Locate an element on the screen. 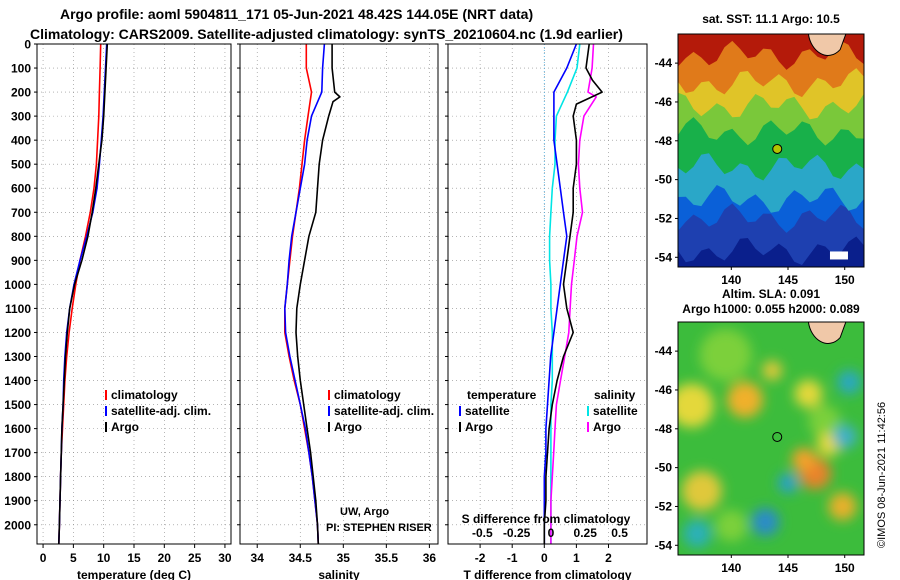 The height and width of the screenshot is (580, 900). legend-salinity-1: satellite-adj. clim. is located at coordinates (384, 411).